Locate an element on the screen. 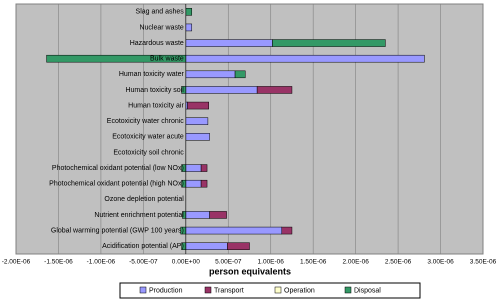  x-tick-label: 0.00E+00 is located at coordinates (186, 262).